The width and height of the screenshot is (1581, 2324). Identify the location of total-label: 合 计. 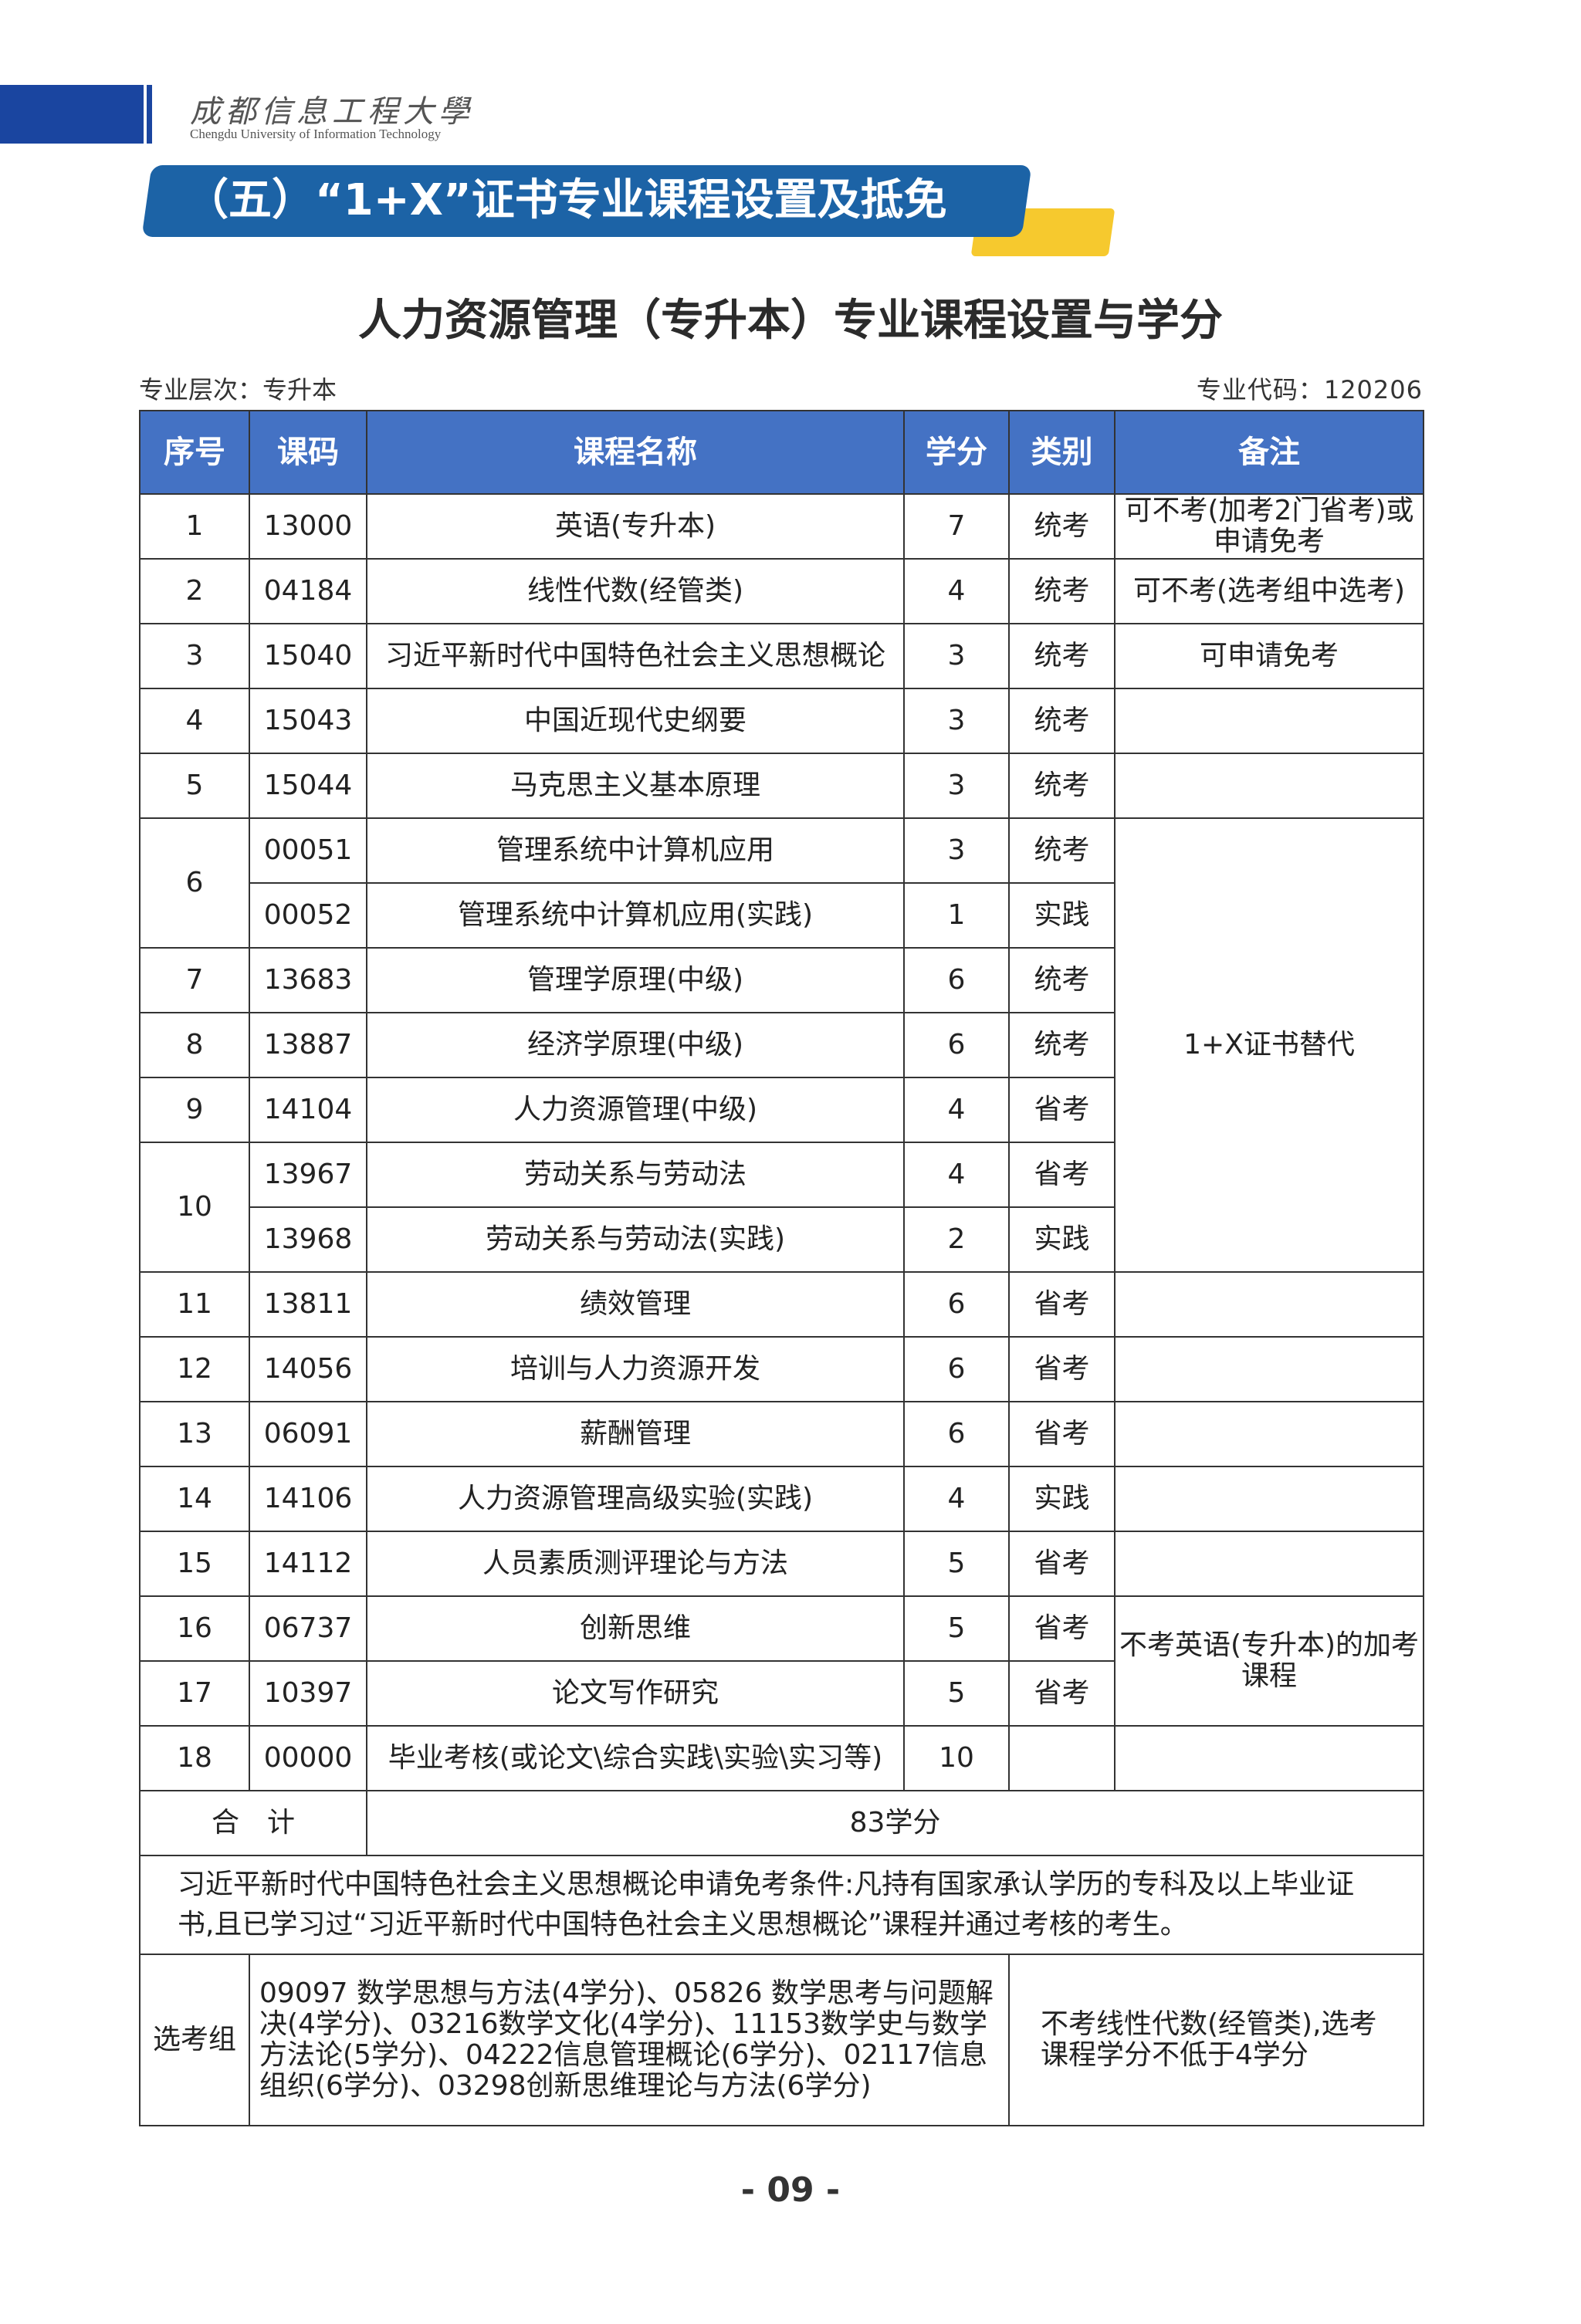
(253, 1823).